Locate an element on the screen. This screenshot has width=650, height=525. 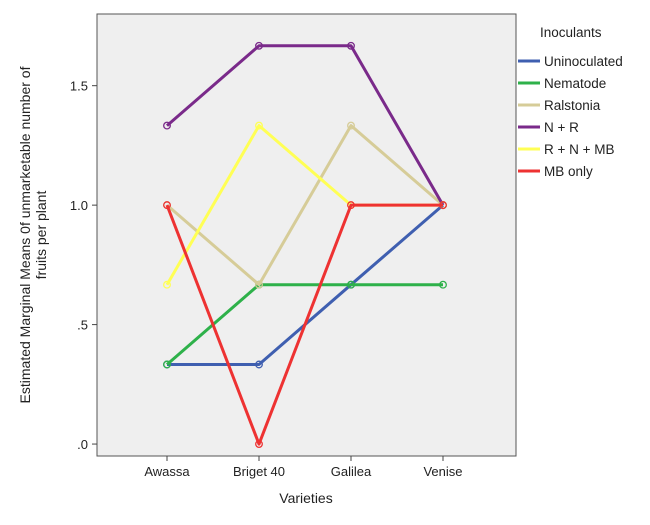
x-tick-label: Galilea is located at coordinates (351, 471).